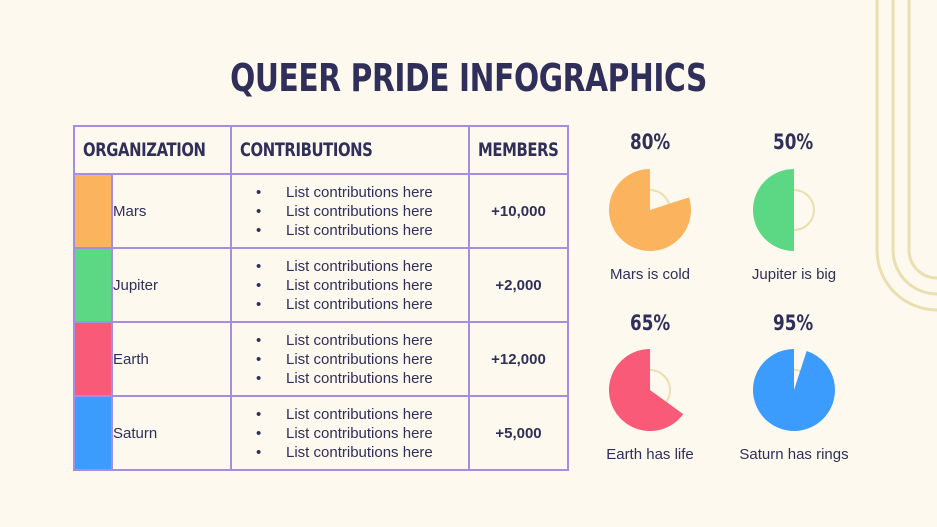 This screenshot has width=937, height=527. I want to click on chart-caption: Mars is cold, so click(650, 274).